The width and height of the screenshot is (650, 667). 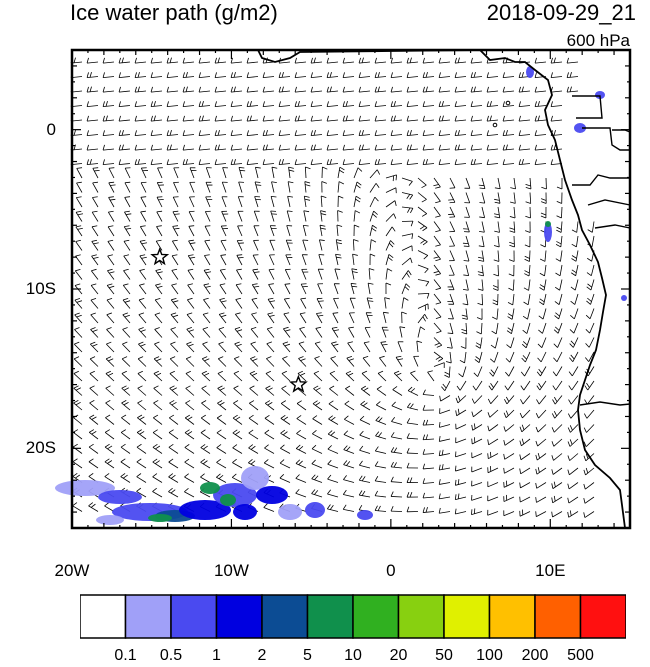 What do you see at coordinates (160, 518) in the screenshot?
I see `ice-patch` at bounding box center [160, 518].